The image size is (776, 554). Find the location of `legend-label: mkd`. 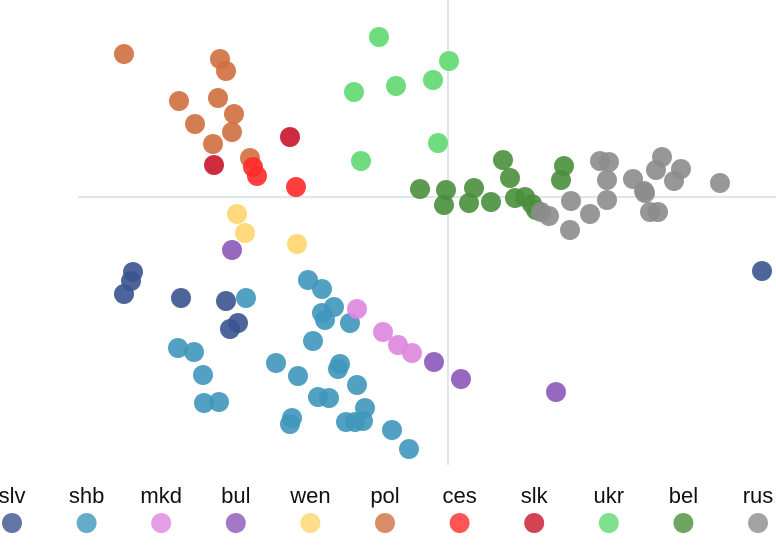

legend-label: mkd is located at coordinates (161, 495).